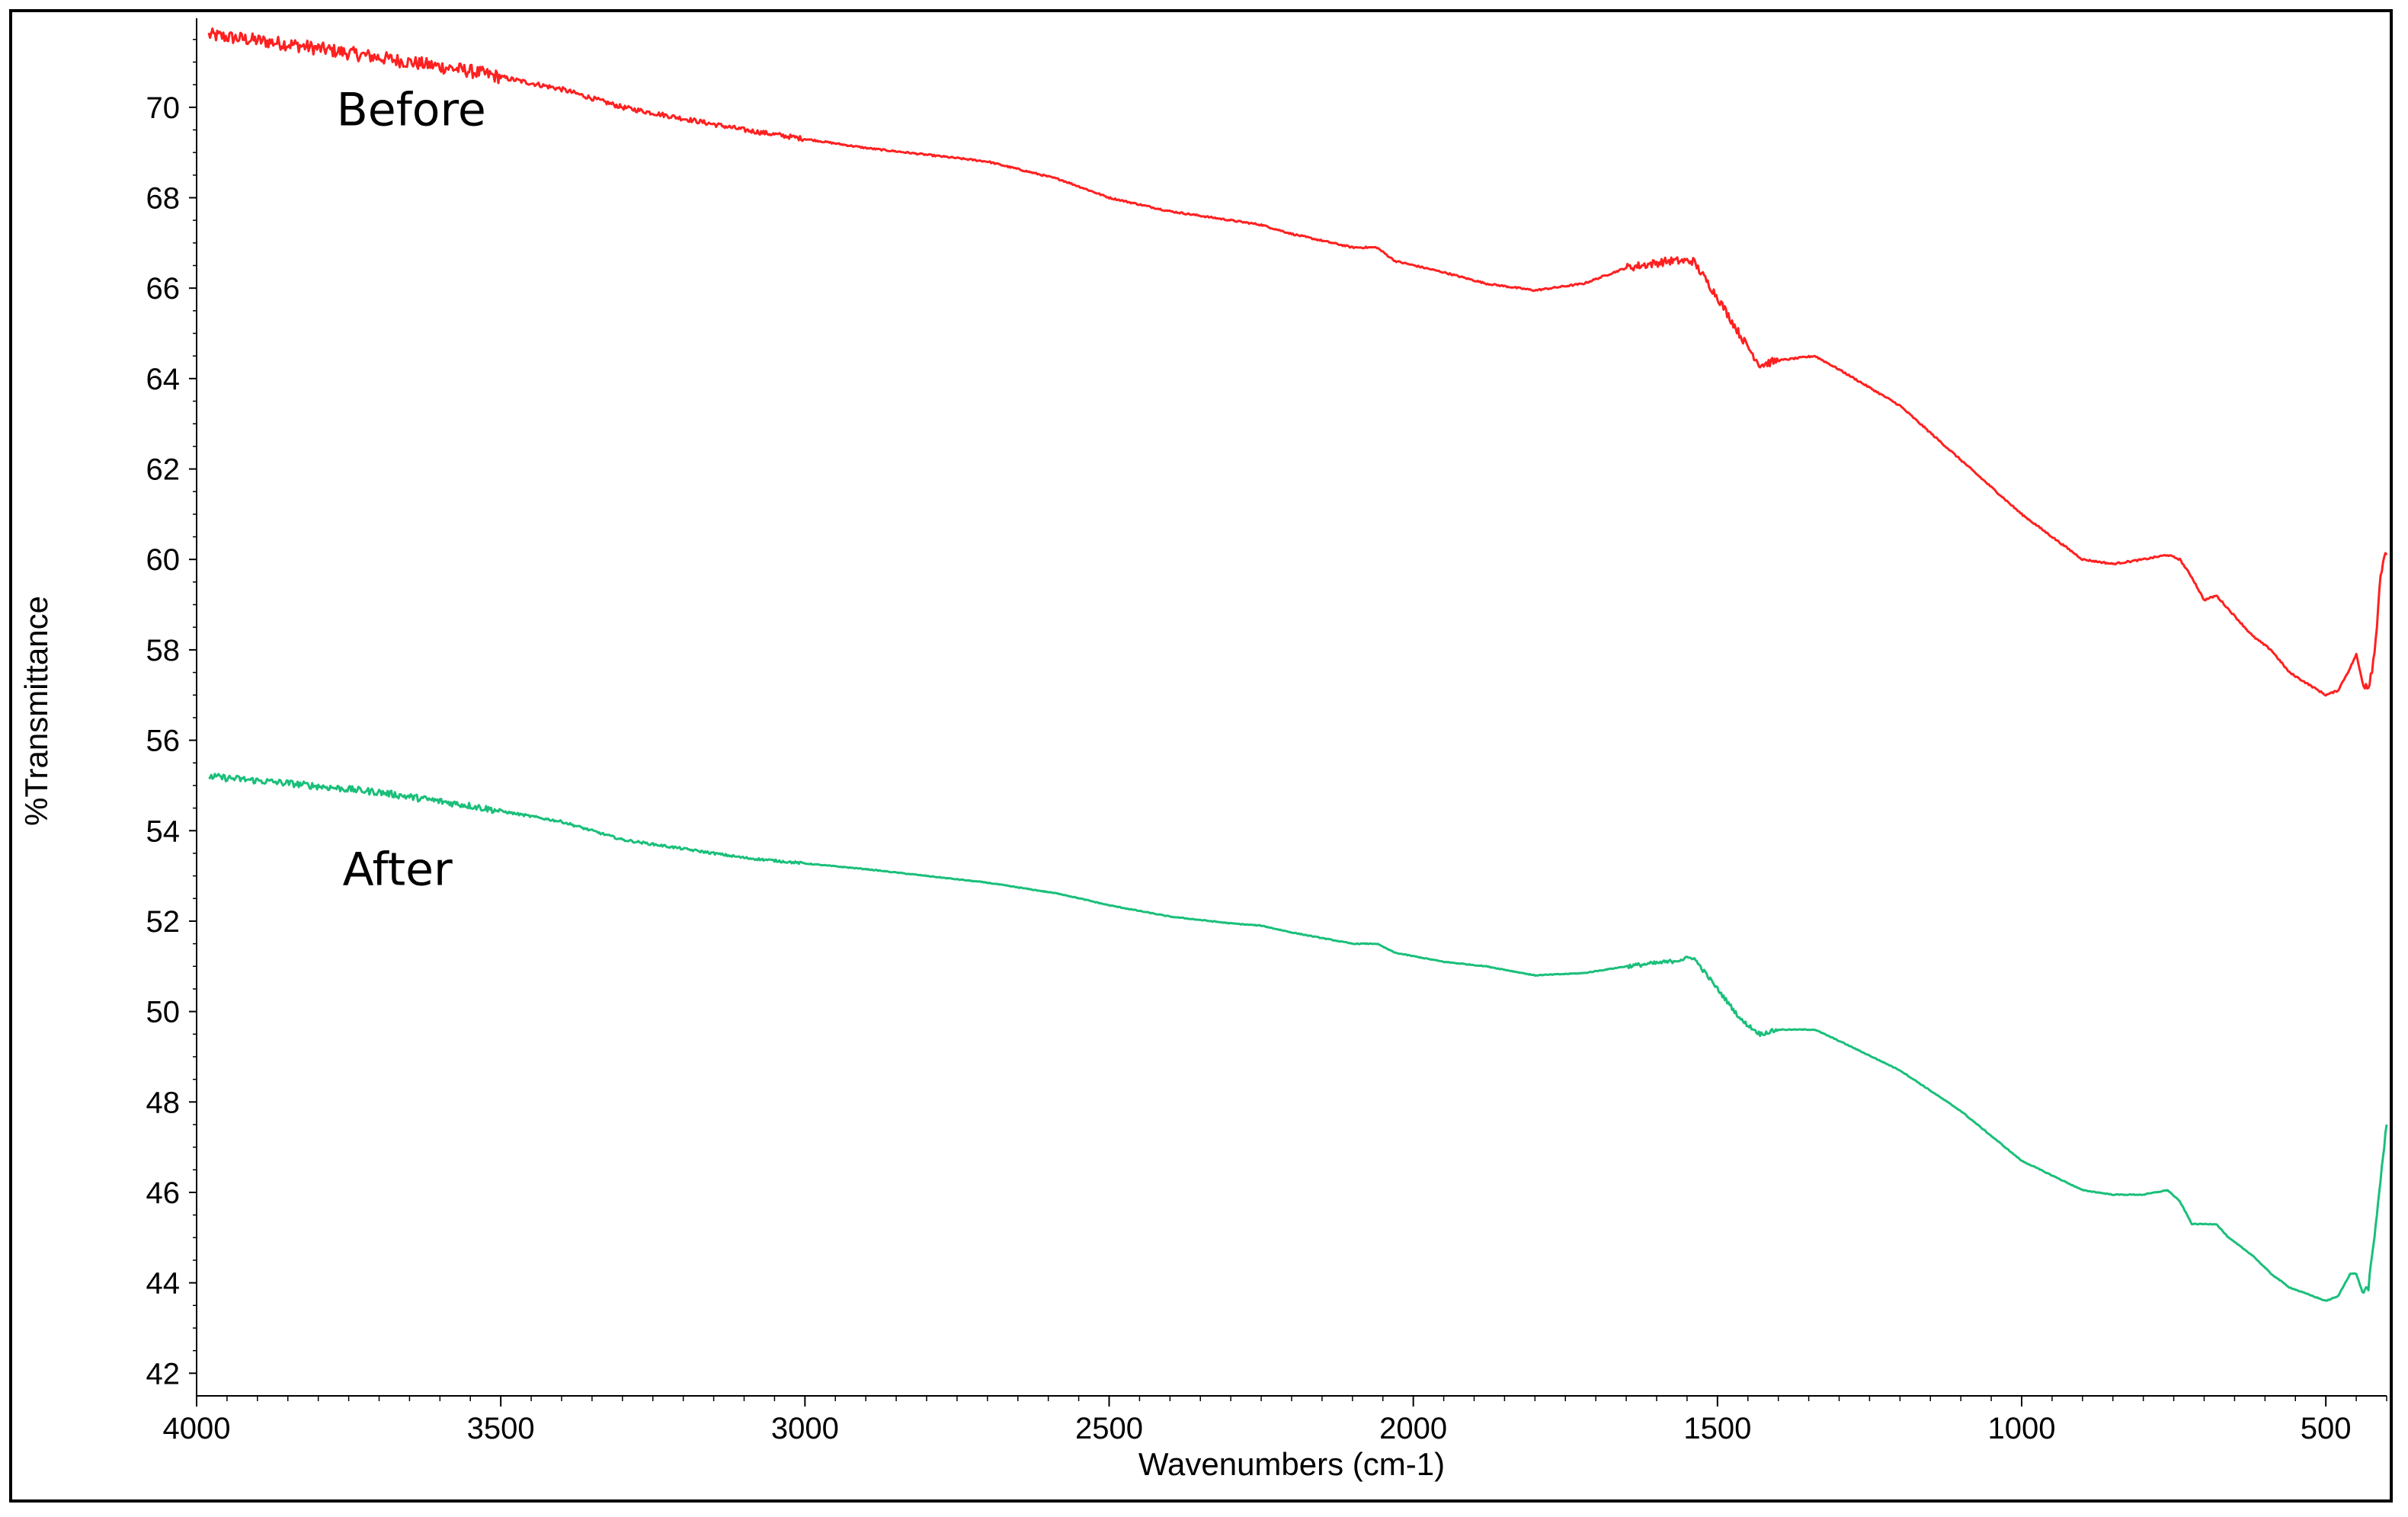 This screenshot has width=2408, height=1517. What do you see at coordinates (2022, 1428) in the screenshot?
I see `x-tick-label: 1000` at bounding box center [2022, 1428].